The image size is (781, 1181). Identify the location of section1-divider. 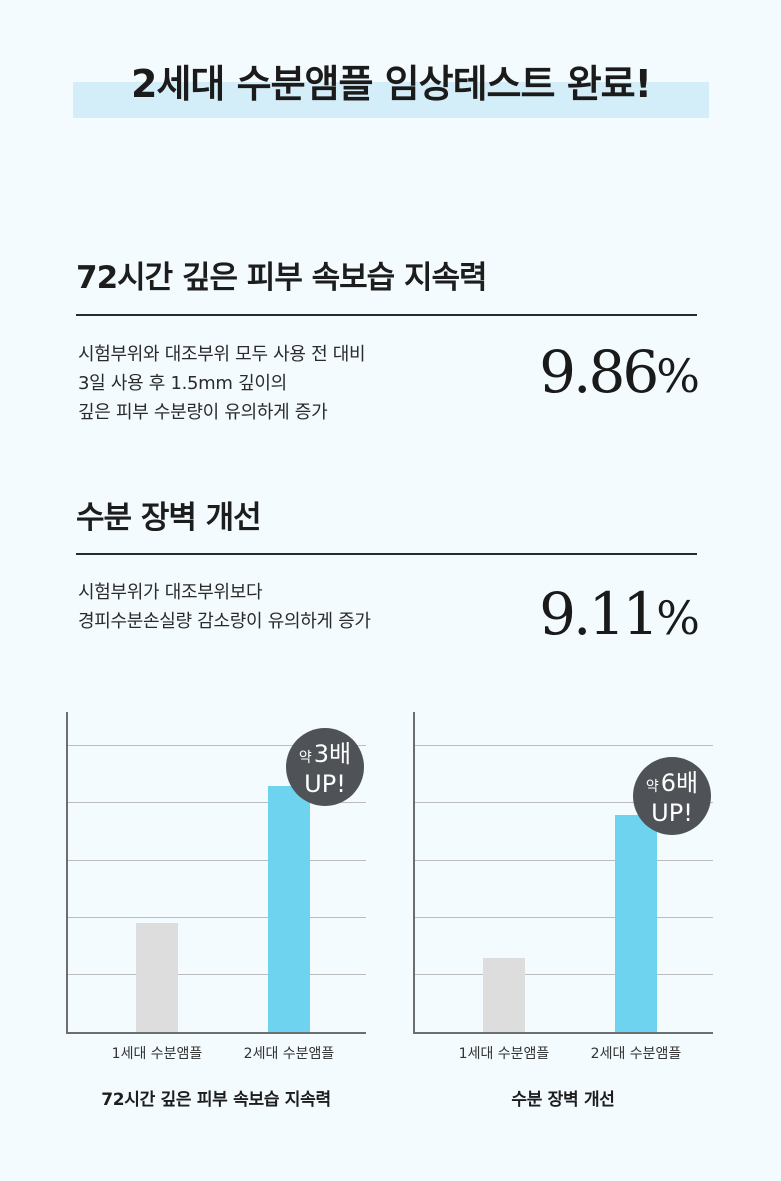
(386, 315).